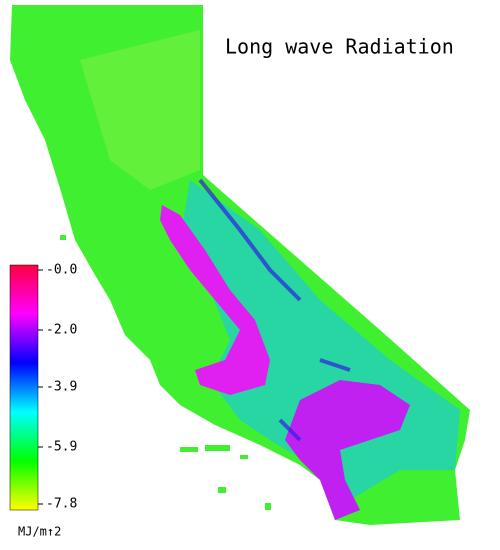 The image size is (500, 550). What do you see at coordinates (347, 450) in the screenshot?
I see `south-high` at bounding box center [347, 450].